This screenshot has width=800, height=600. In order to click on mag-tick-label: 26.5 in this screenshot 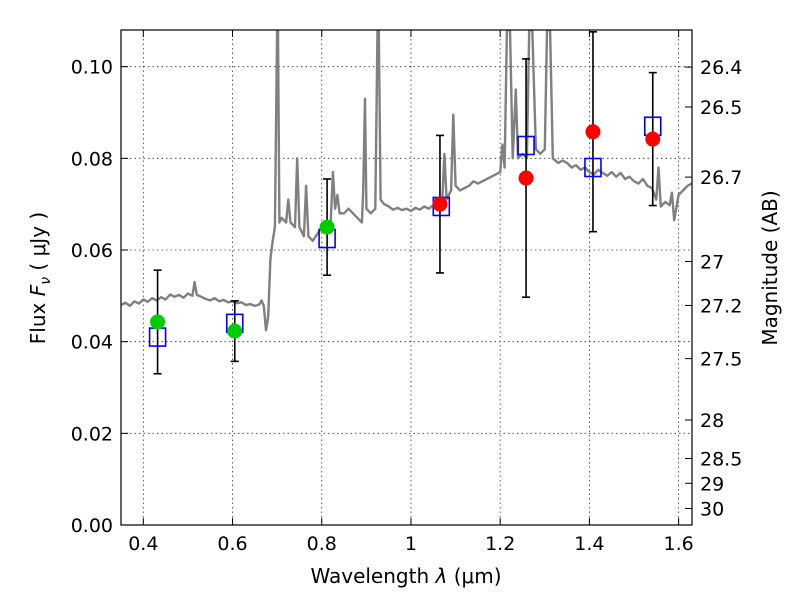, I will do `click(721, 108)`.